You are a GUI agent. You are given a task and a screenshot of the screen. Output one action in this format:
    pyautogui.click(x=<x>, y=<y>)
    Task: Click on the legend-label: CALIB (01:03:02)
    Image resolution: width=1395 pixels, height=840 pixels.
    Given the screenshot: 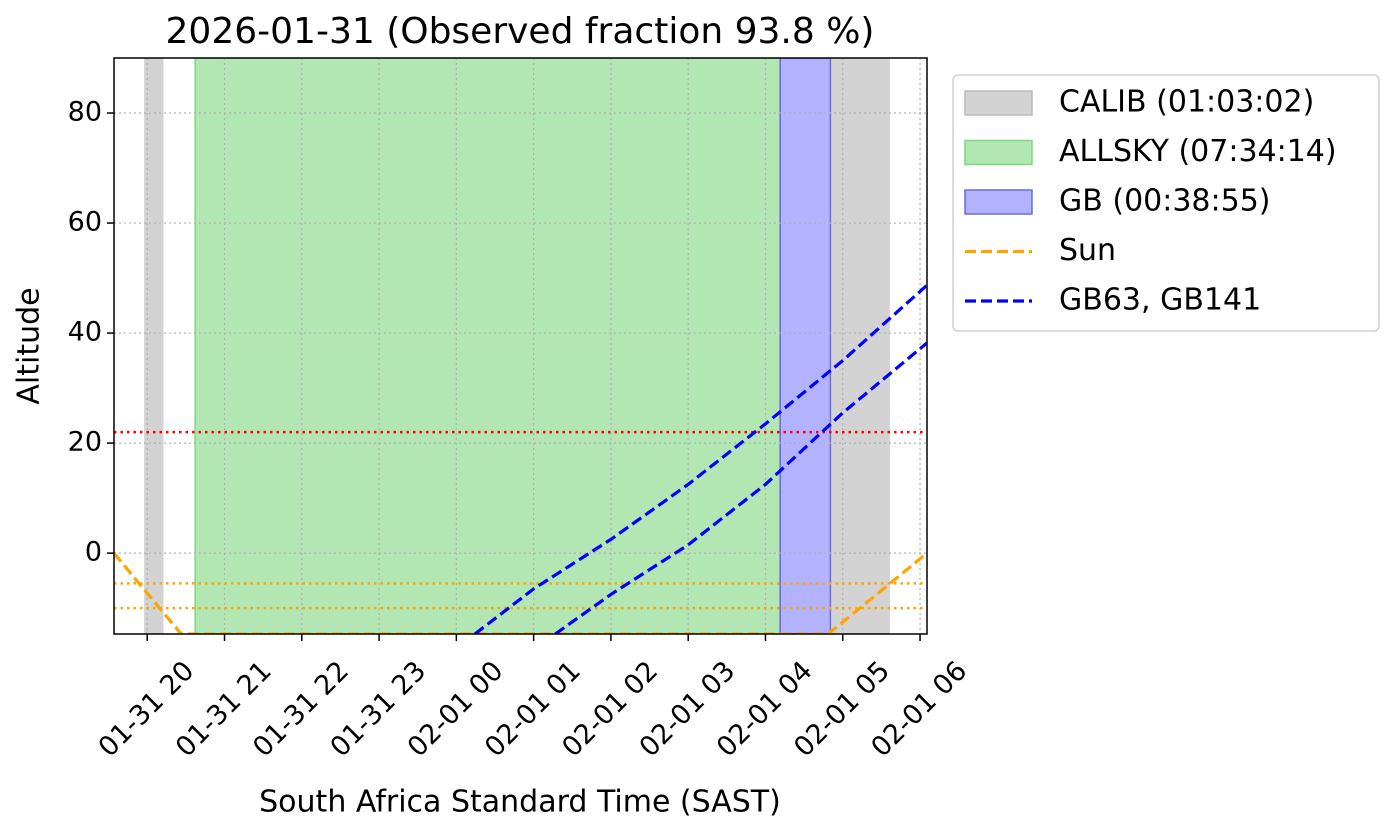 What is the action you would take?
    pyautogui.click(x=1186, y=102)
    